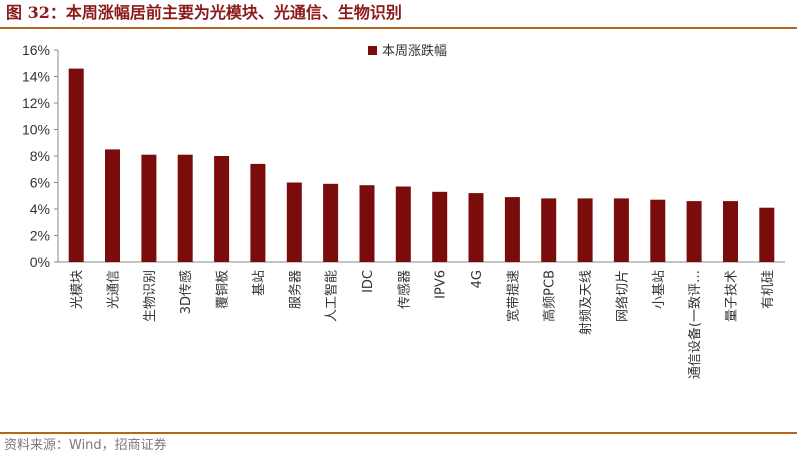  What do you see at coordinates (398, 433) in the screenshot?
I see `bottom-rule` at bounding box center [398, 433].